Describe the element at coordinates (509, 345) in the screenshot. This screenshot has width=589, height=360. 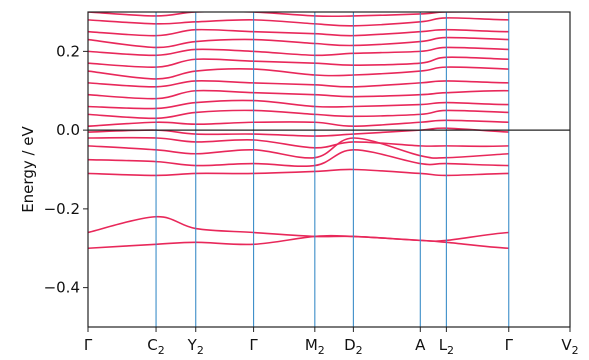
I see `x-tick-label-8: Γ` at that location.